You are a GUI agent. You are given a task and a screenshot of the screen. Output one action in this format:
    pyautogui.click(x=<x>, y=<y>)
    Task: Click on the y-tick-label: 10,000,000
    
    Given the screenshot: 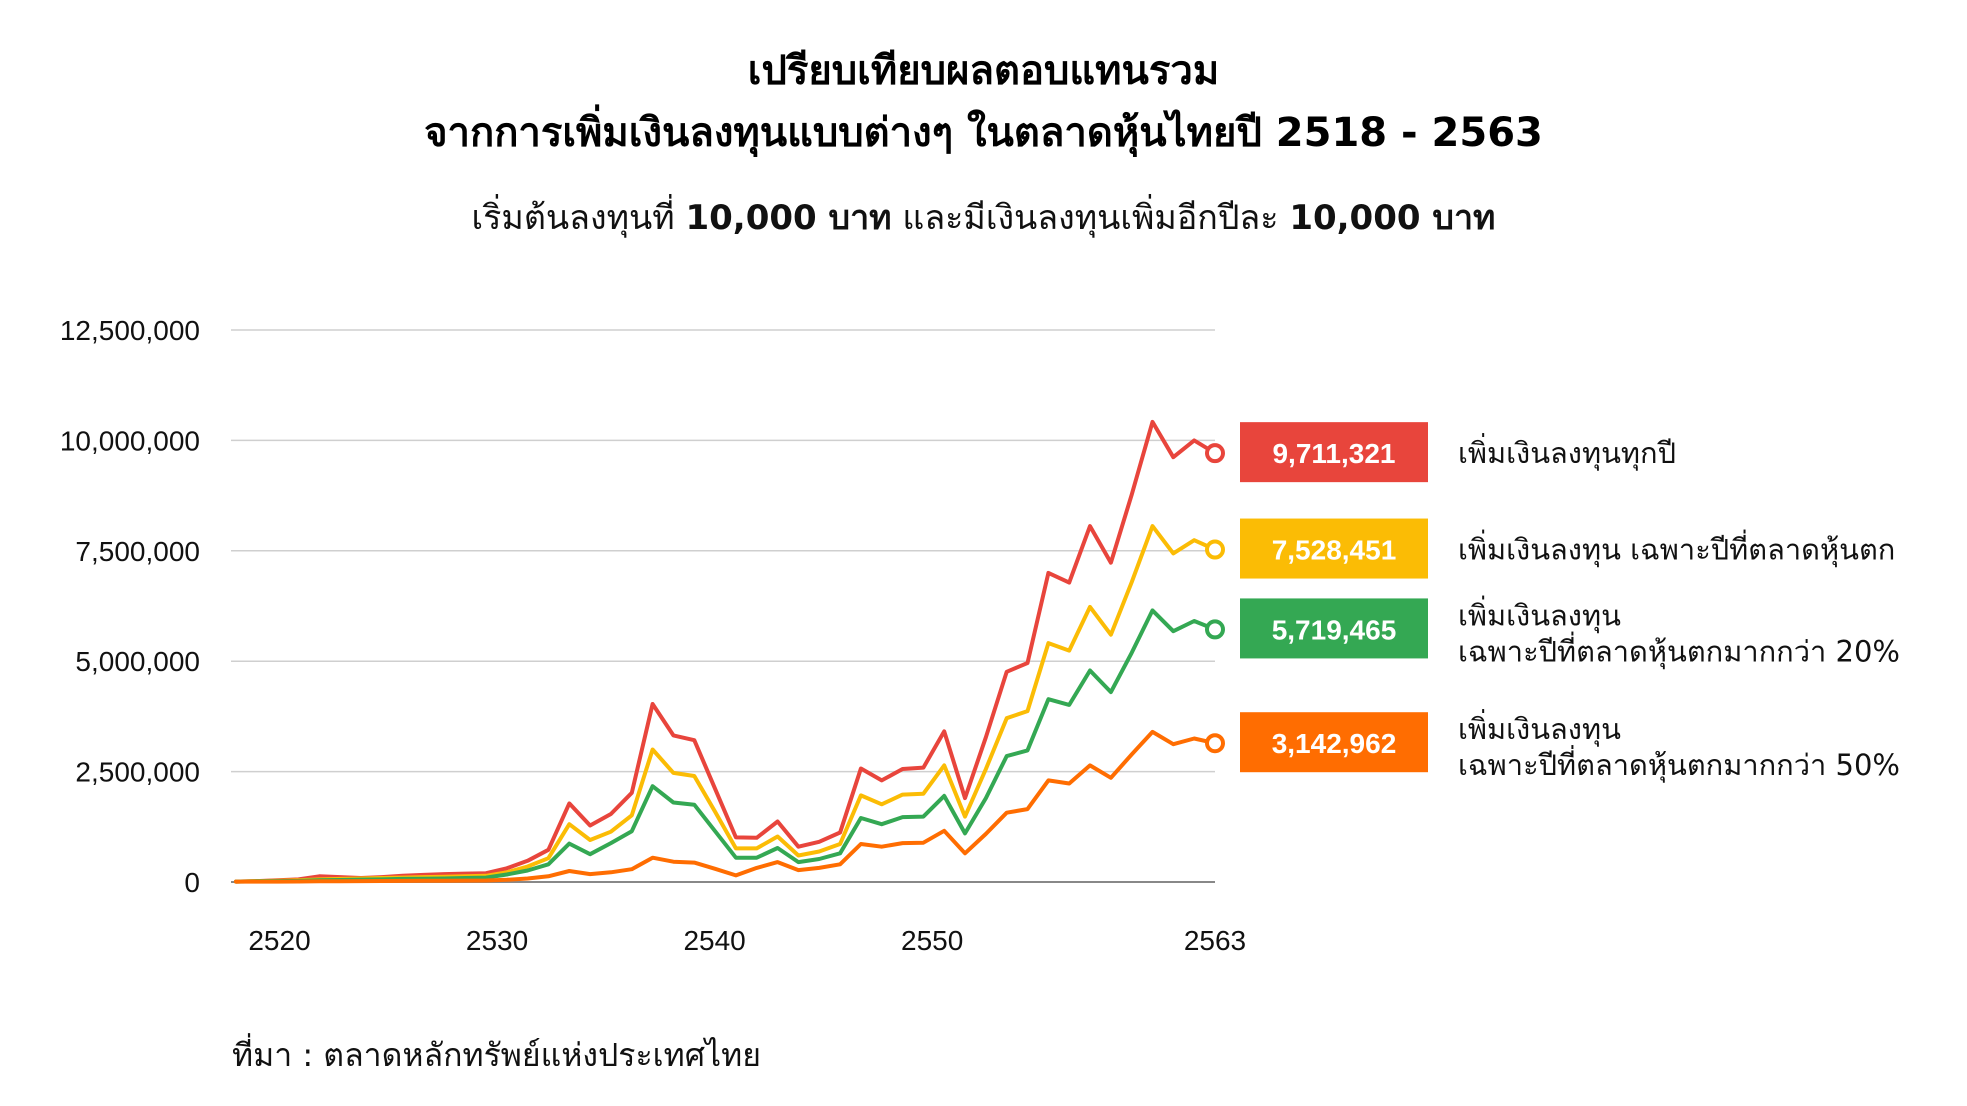 What is the action you would take?
    pyautogui.click(x=130, y=440)
    